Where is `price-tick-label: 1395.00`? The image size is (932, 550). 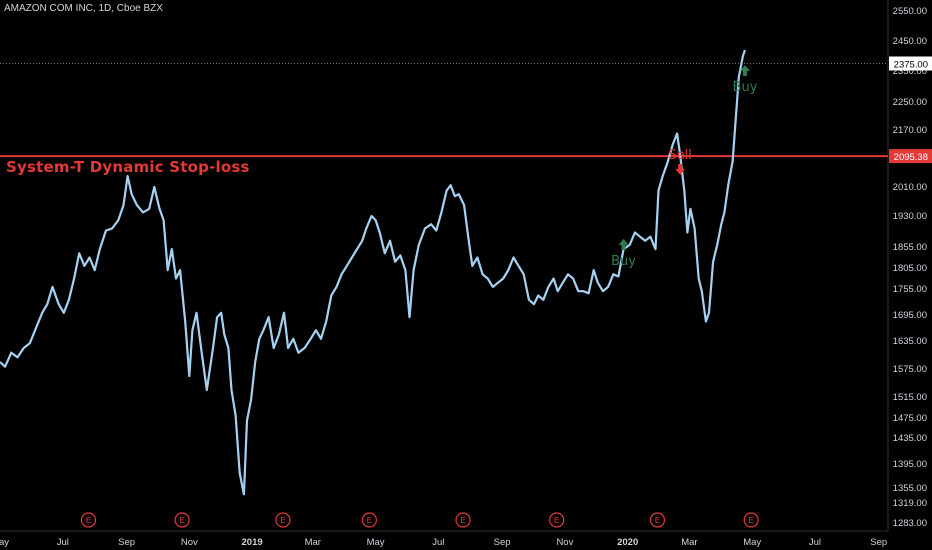
price-tick-label: 1395.00 is located at coordinates (910, 464).